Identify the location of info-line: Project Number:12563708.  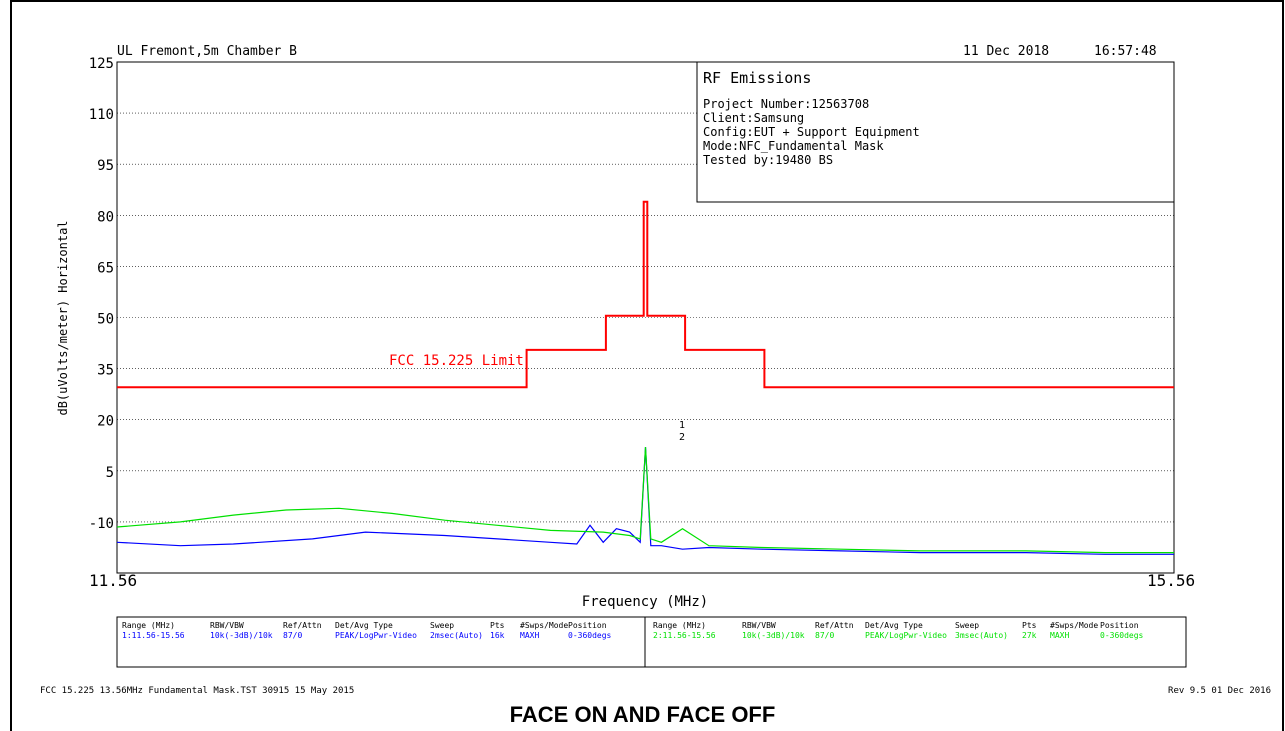
(786, 104).